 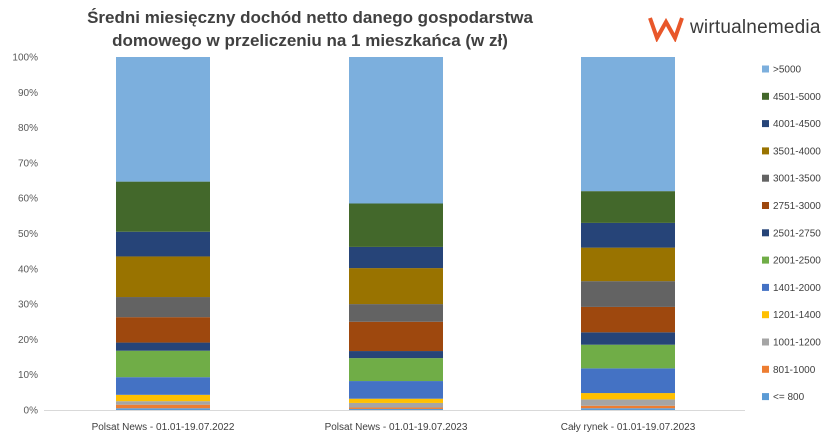 I want to click on legend-label: 1401-2000, so click(x=797, y=288).